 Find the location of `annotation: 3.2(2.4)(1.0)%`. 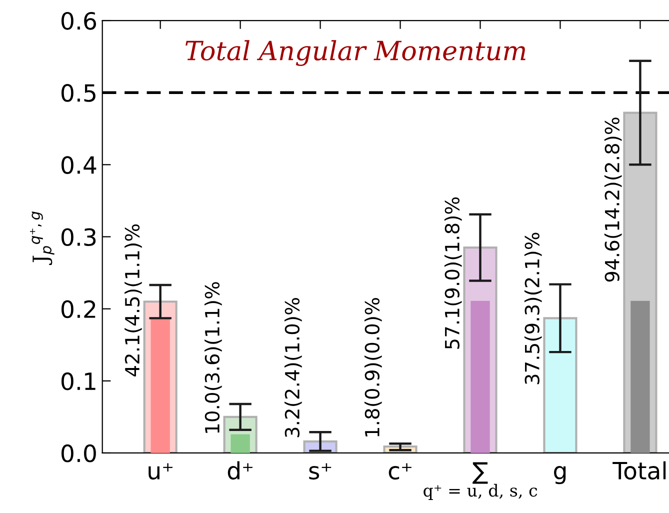

annotation: 3.2(2.4)(1.0)% is located at coordinates (293, 368).